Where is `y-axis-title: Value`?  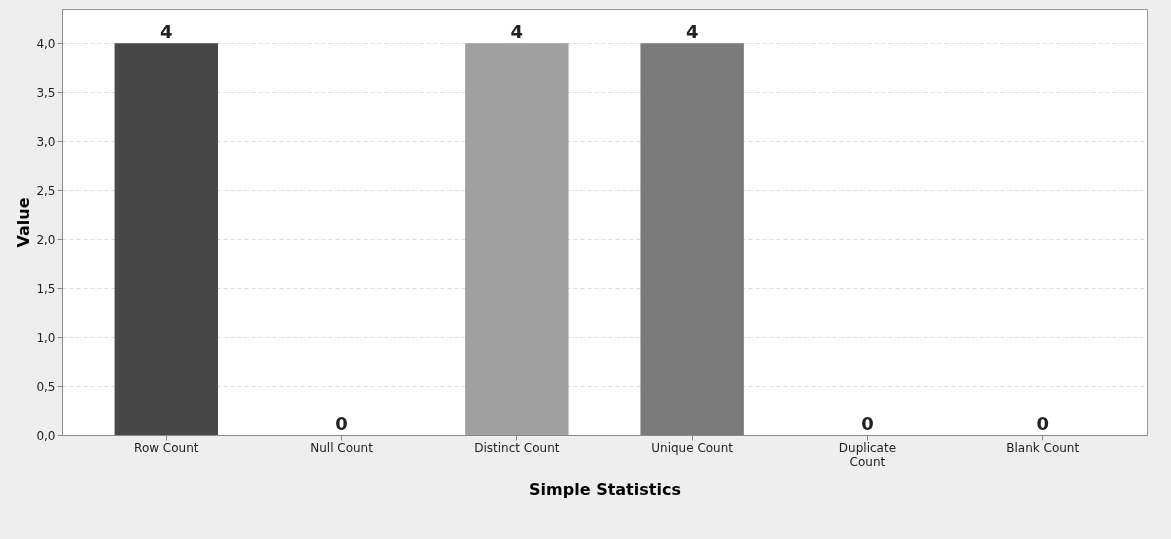 y-axis-title: Value is located at coordinates (24, 222).